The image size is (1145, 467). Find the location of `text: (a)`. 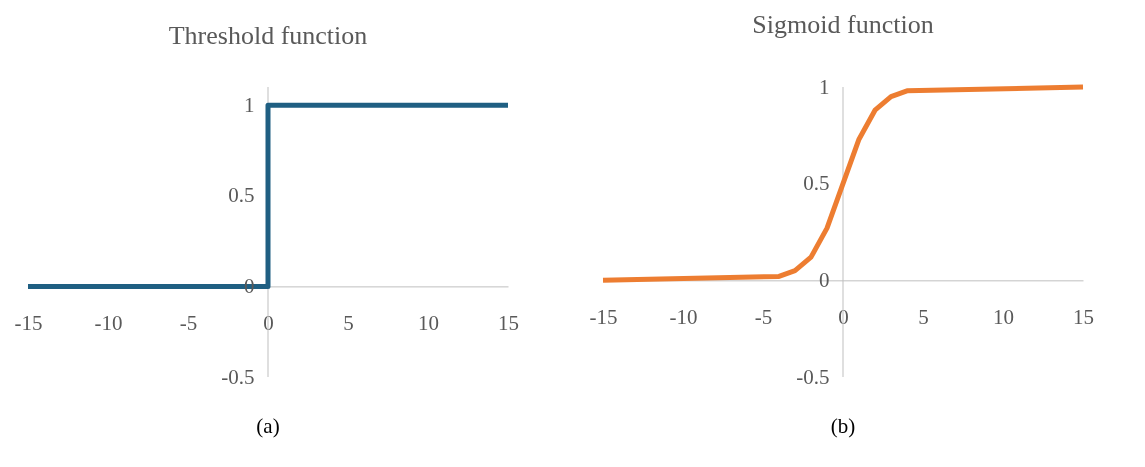

text: (a) is located at coordinates (268, 426).